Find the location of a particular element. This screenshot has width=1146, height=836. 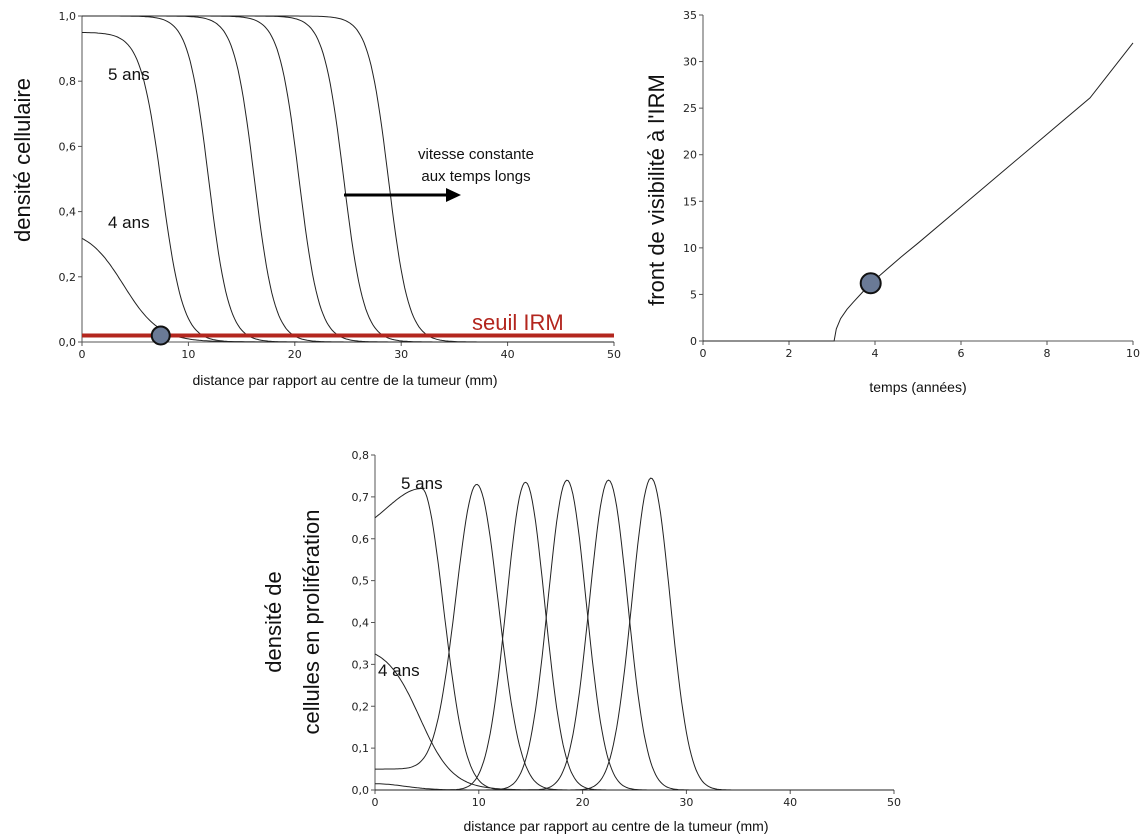

prolif-ytick-label: 0,6 is located at coordinates (361, 539).